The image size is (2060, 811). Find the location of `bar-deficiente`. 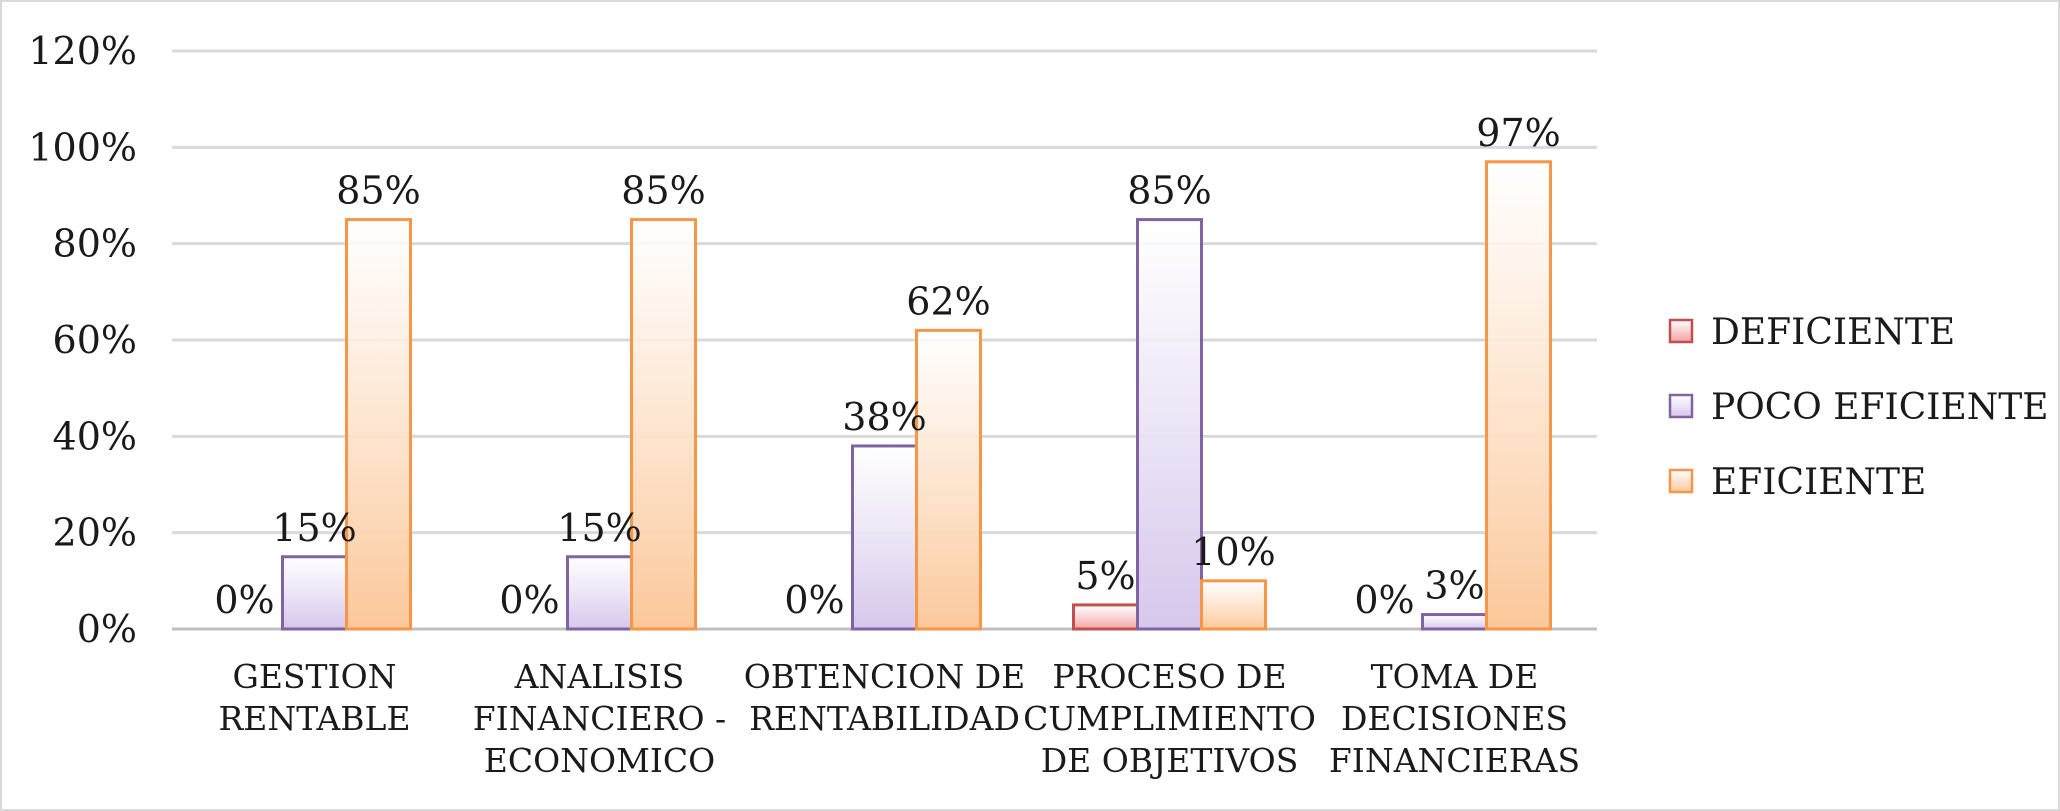

bar-deficiente is located at coordinates (1105, 617).